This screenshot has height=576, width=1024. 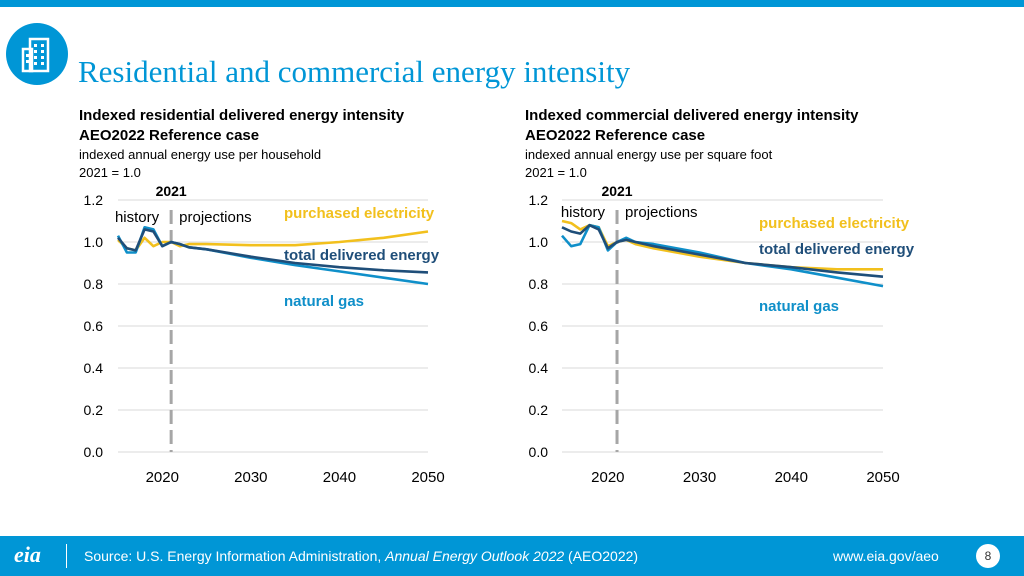 I want to click on chart-ylabel: indexed annual energy use per household, so click(x=200, y=154).